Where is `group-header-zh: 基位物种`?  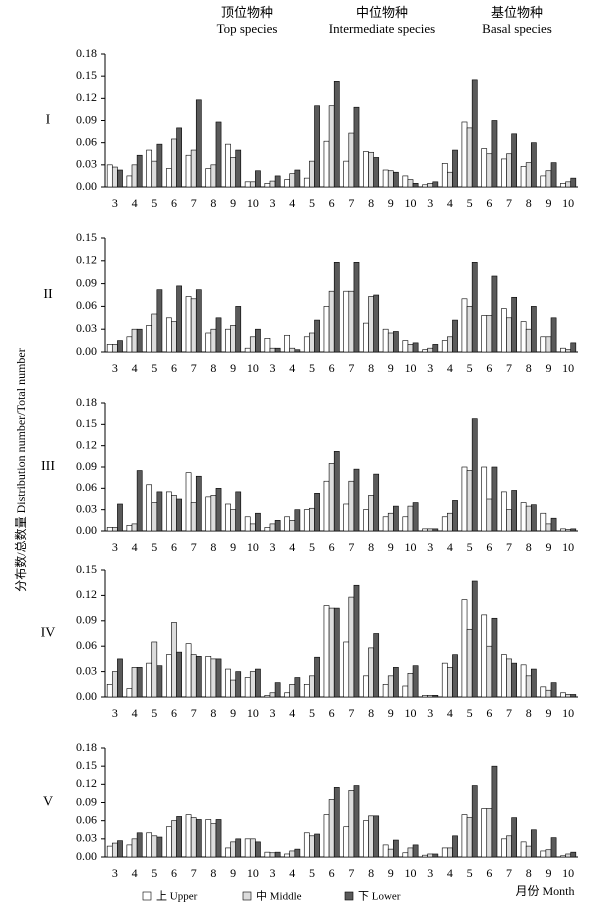
group-header-zh: 基位物种 is located at coordinates (517, 12).